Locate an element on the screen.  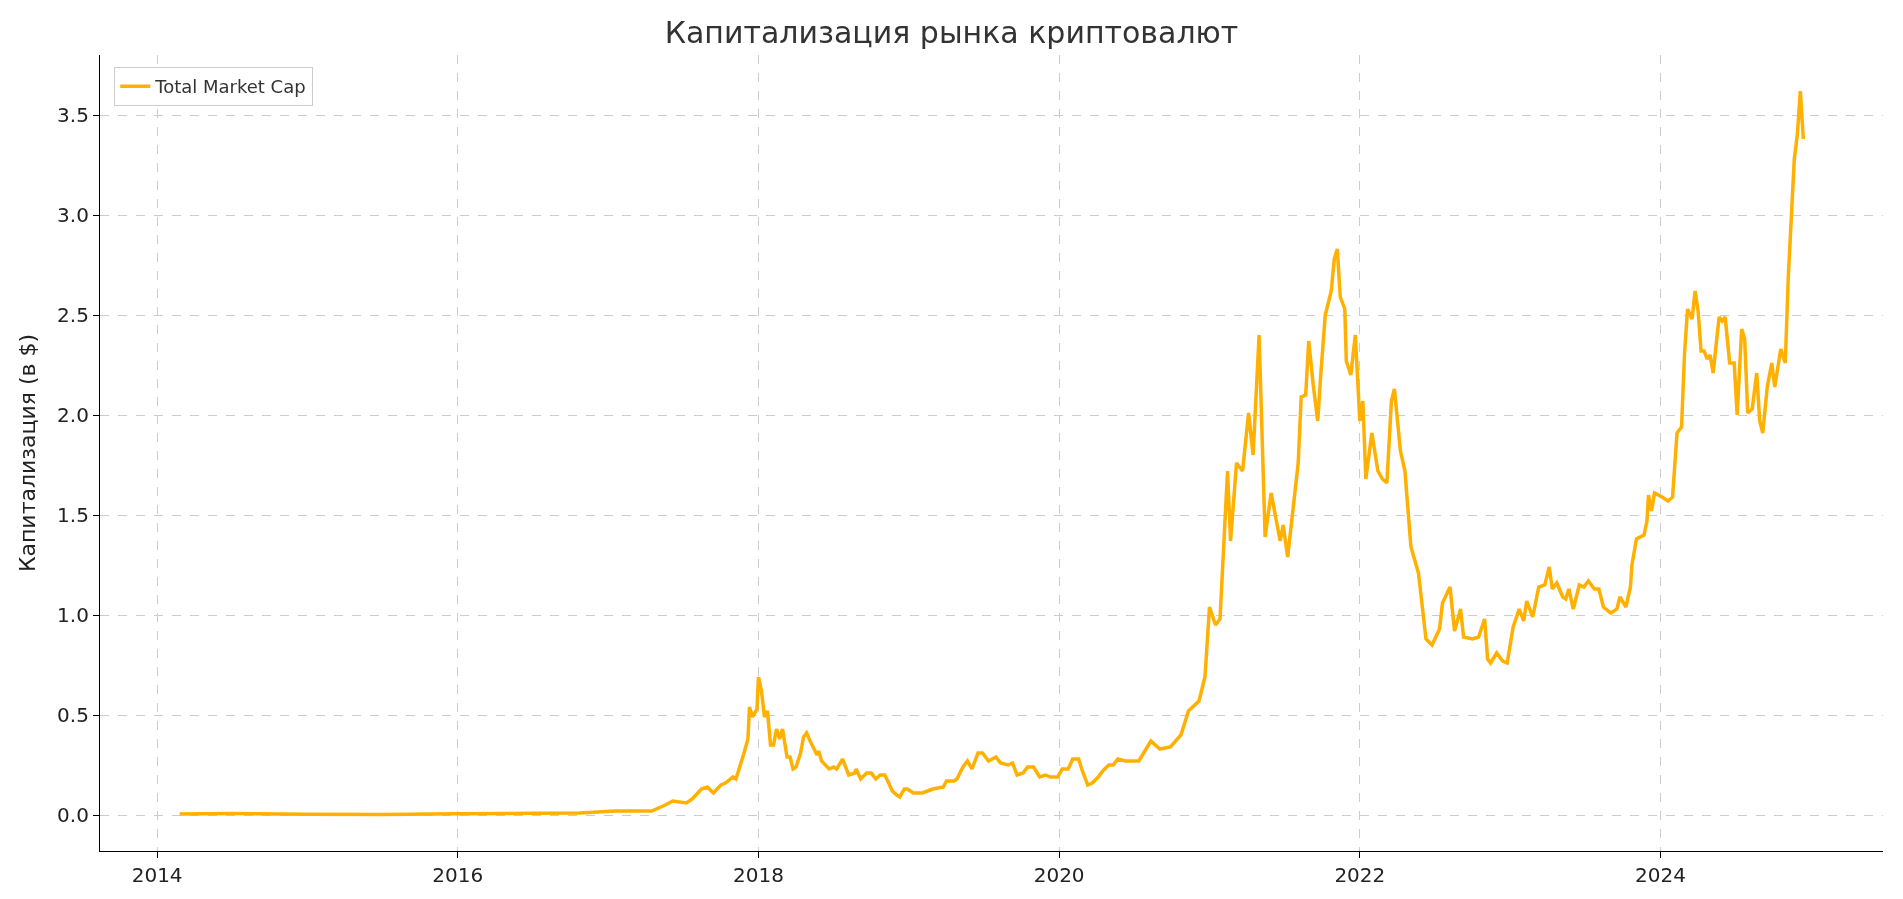
y-tick-label: 1.5 is located at coordinates (73, 515).